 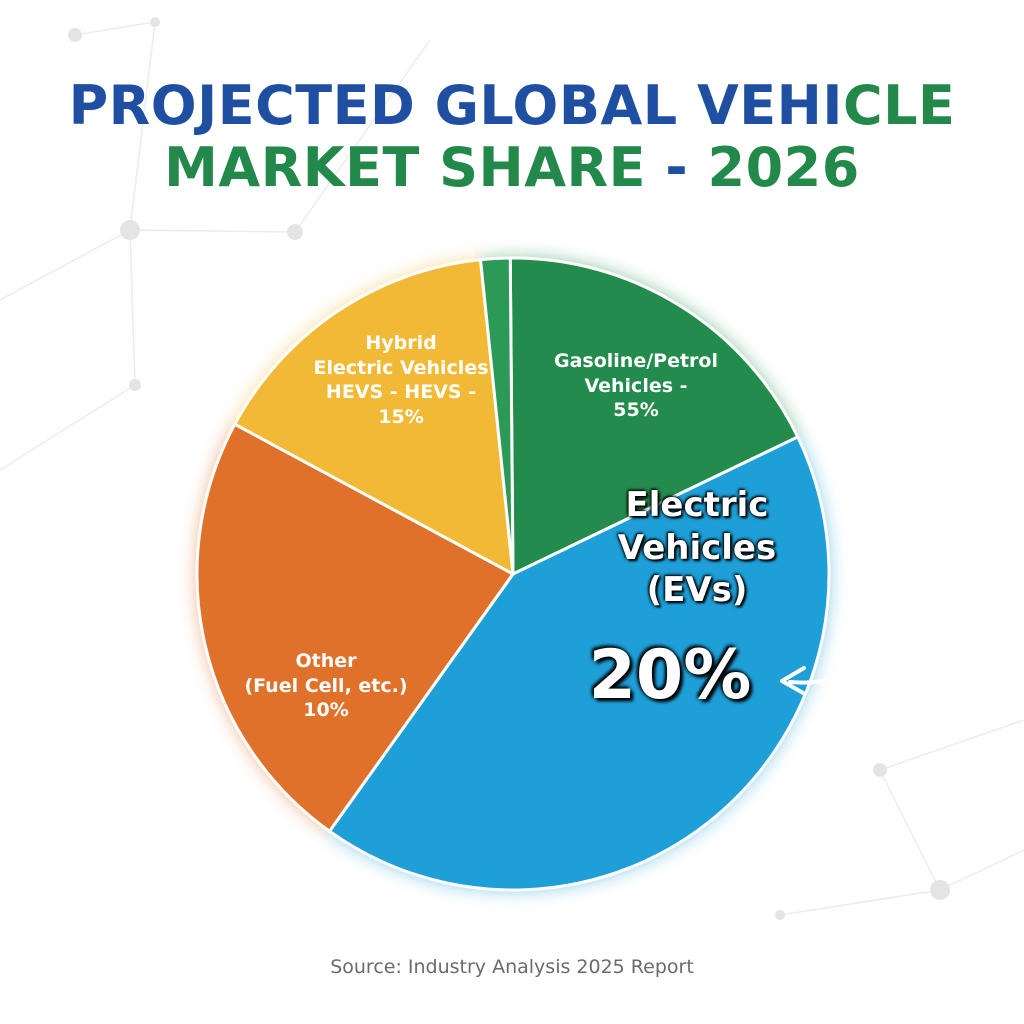 I want to click on arrow-icon, so click(x=837, y=642).